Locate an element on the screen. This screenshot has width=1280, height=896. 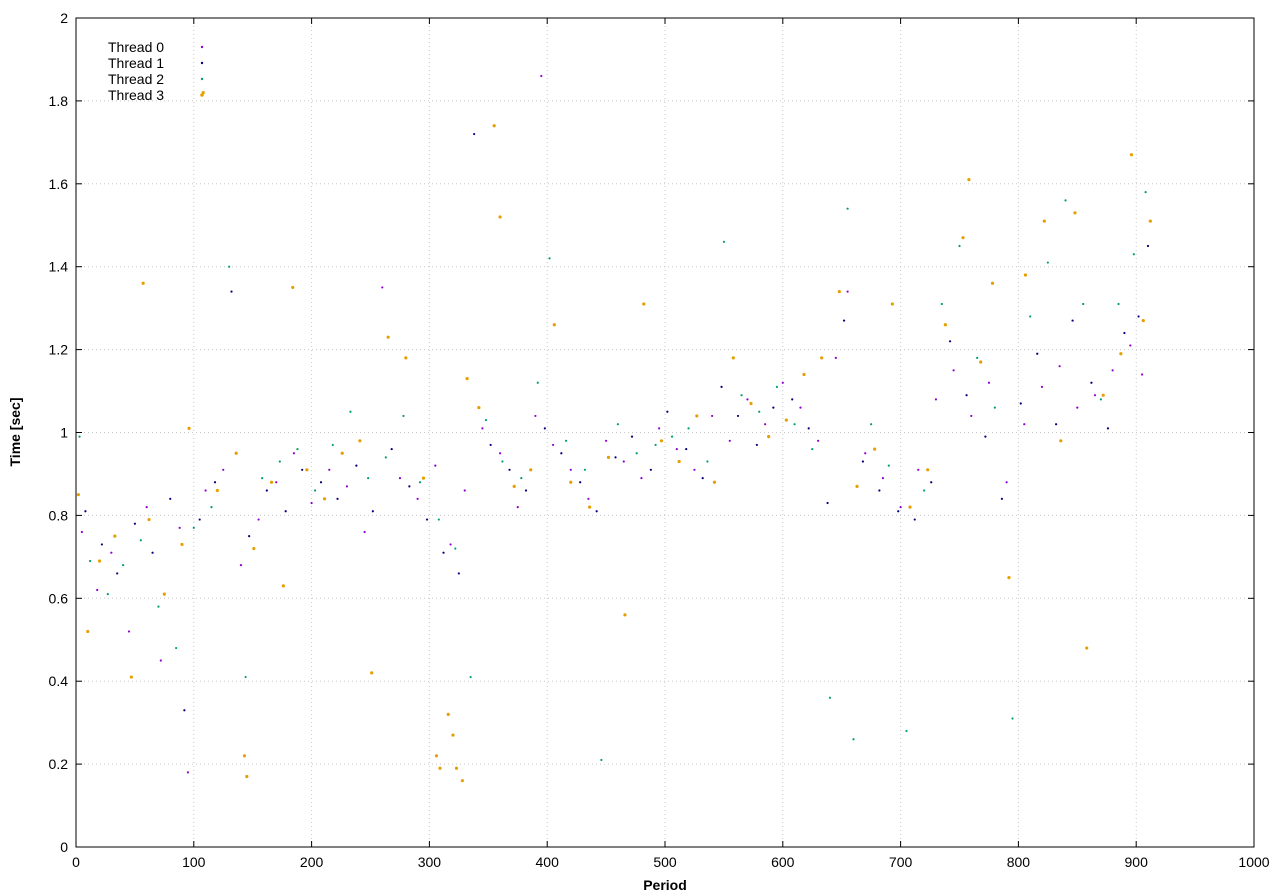
legend-label: Thread 2 is located at coordinates (136, 79).